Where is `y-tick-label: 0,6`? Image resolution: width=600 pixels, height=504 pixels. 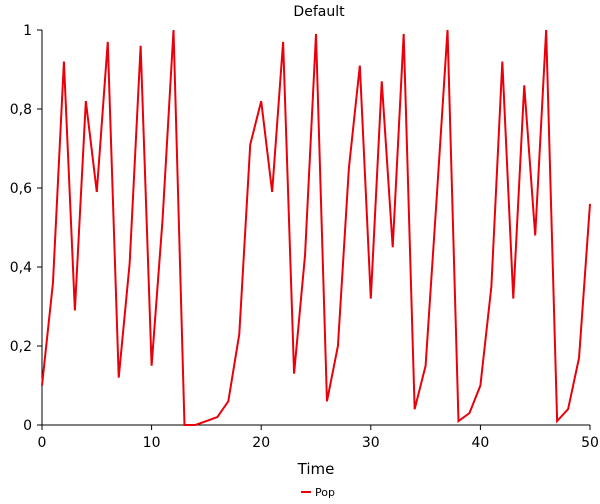 y-tick-label: 0,6 is located at coordinates (21, 189).